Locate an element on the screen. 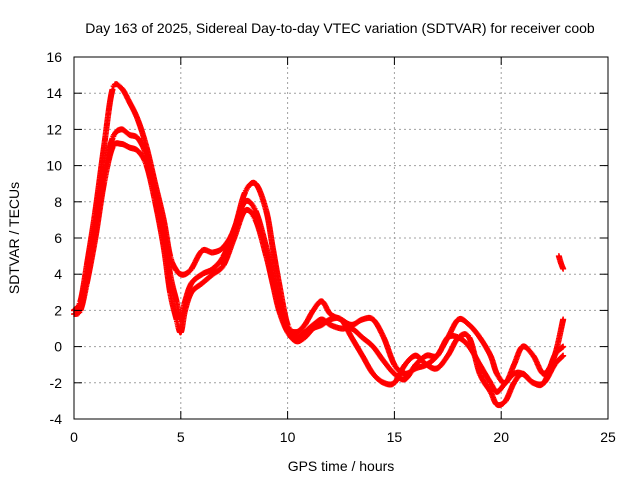 This screenshot has height=480, width=640. y-tick-label: 12 is located at coordinates (54, 129).